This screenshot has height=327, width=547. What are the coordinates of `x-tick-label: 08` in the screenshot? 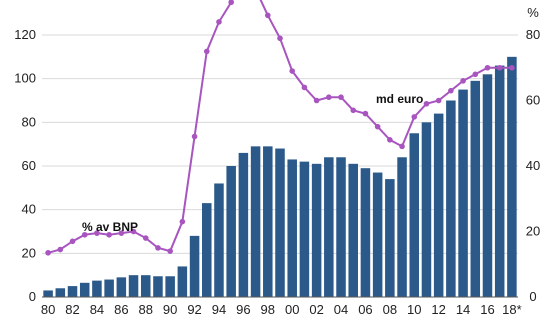 It's located at (390, 309).